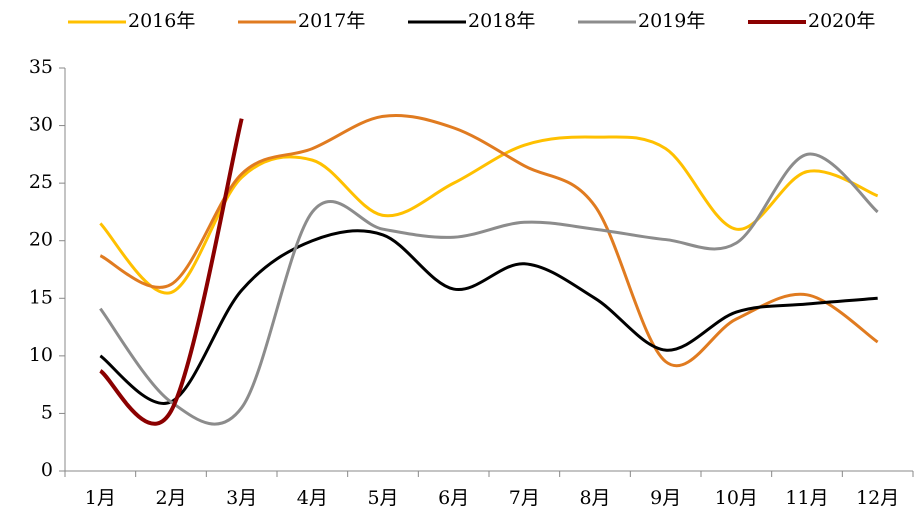 The height and width of the screenshot is (517, 915). I want to click on legend-label: 2016年, so click(161, 21).